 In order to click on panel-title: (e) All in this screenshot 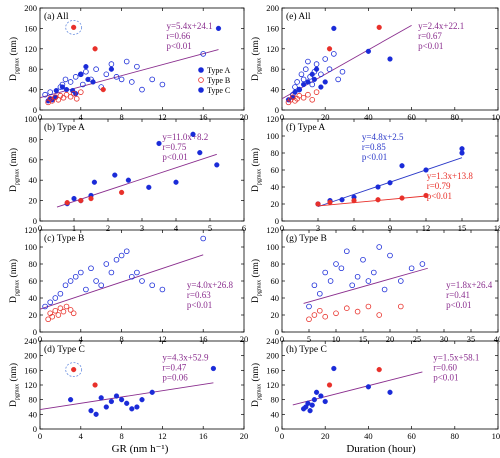, I will do `click(298, 16)`.